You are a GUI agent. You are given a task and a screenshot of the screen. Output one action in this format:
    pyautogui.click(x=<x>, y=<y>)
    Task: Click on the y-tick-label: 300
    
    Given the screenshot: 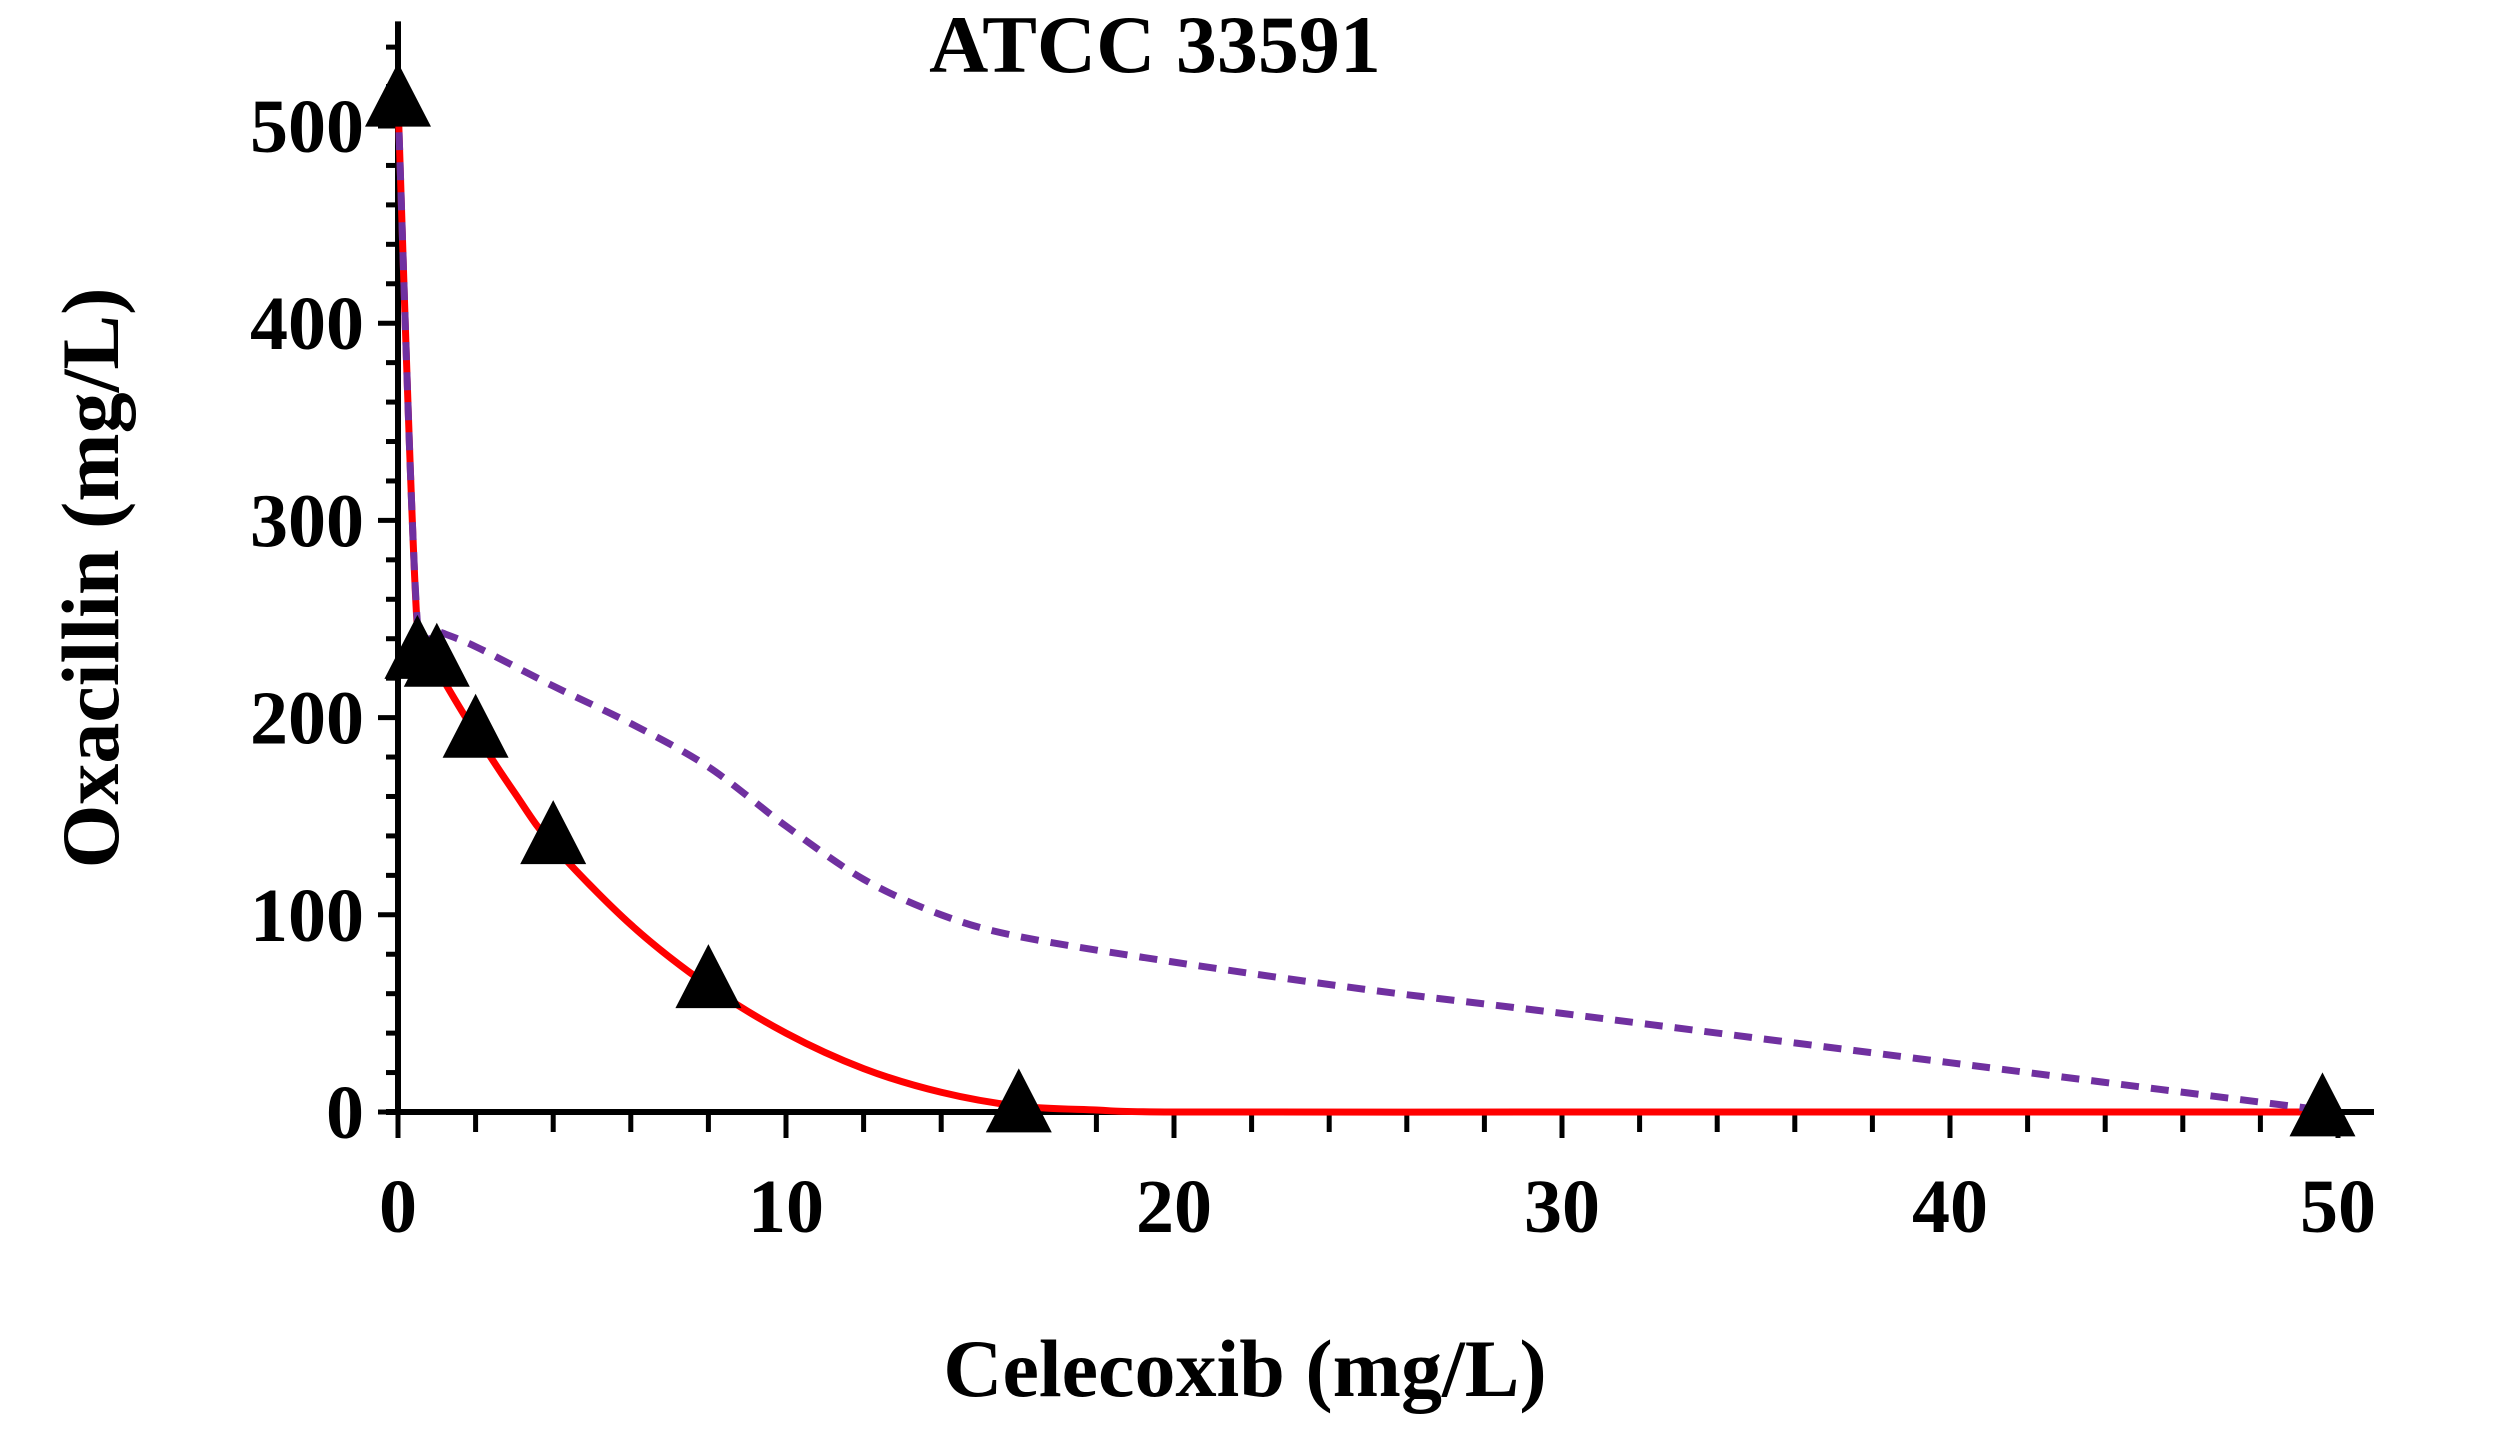 What is the action you would take?
    pyautogui.click(x=307, y=521)
    